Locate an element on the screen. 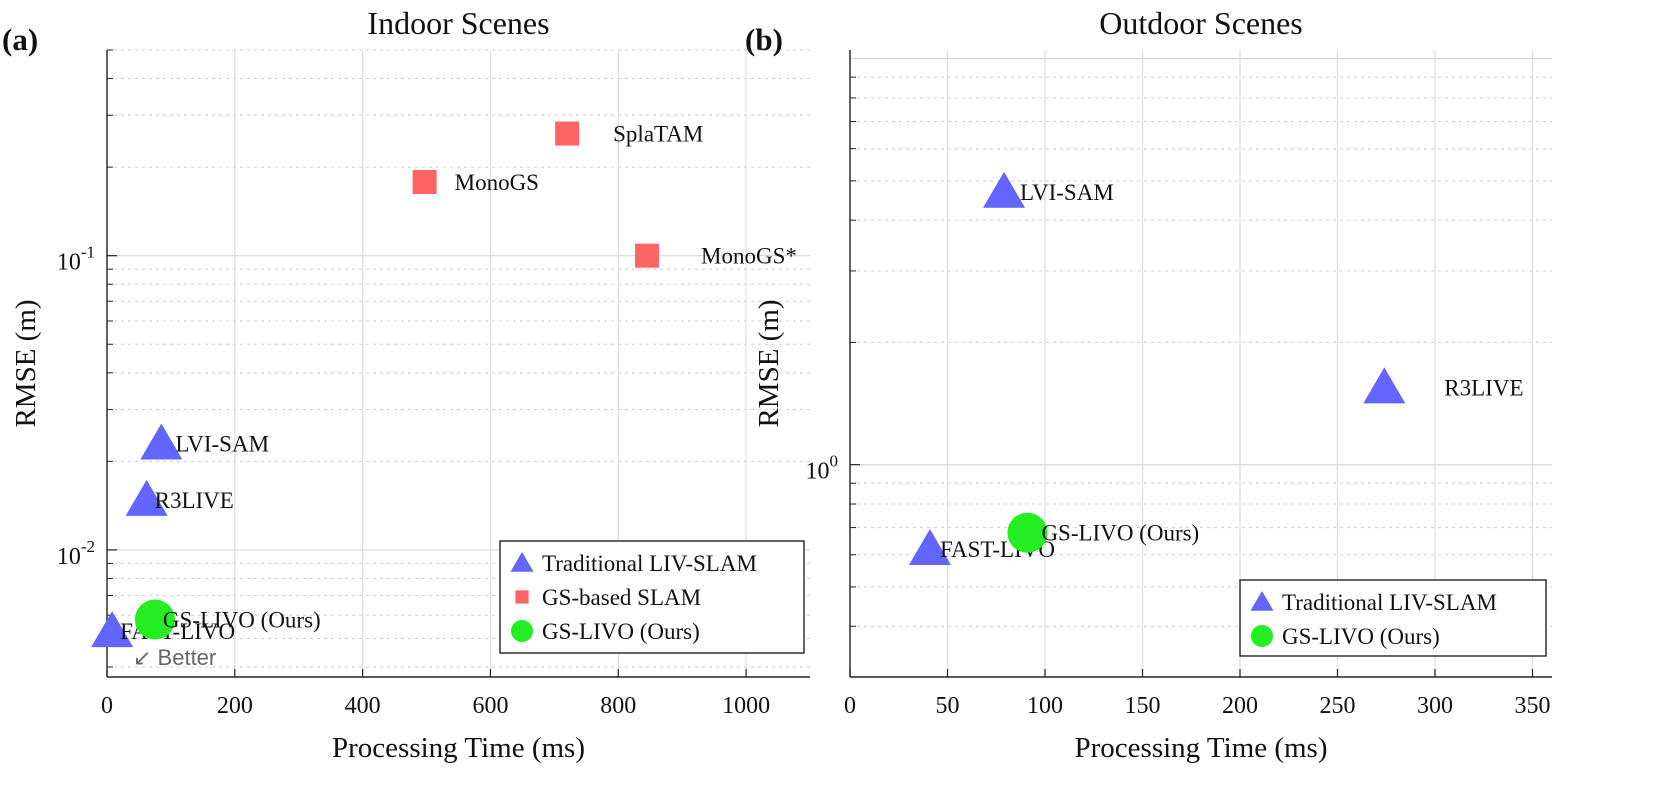 This screenshot has height=812, width=1660. panel-b-point-fast-livo is located at coordinates (929, 546).